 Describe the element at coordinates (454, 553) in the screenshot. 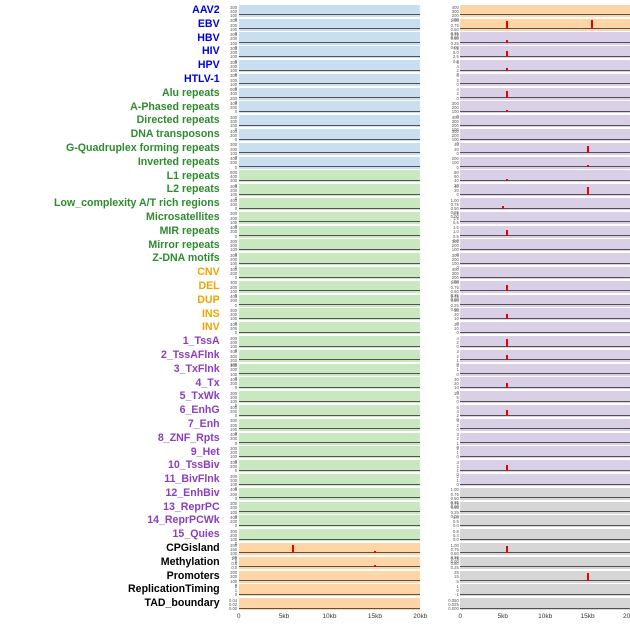

I see `y-tick-label: 0.50` at that location.